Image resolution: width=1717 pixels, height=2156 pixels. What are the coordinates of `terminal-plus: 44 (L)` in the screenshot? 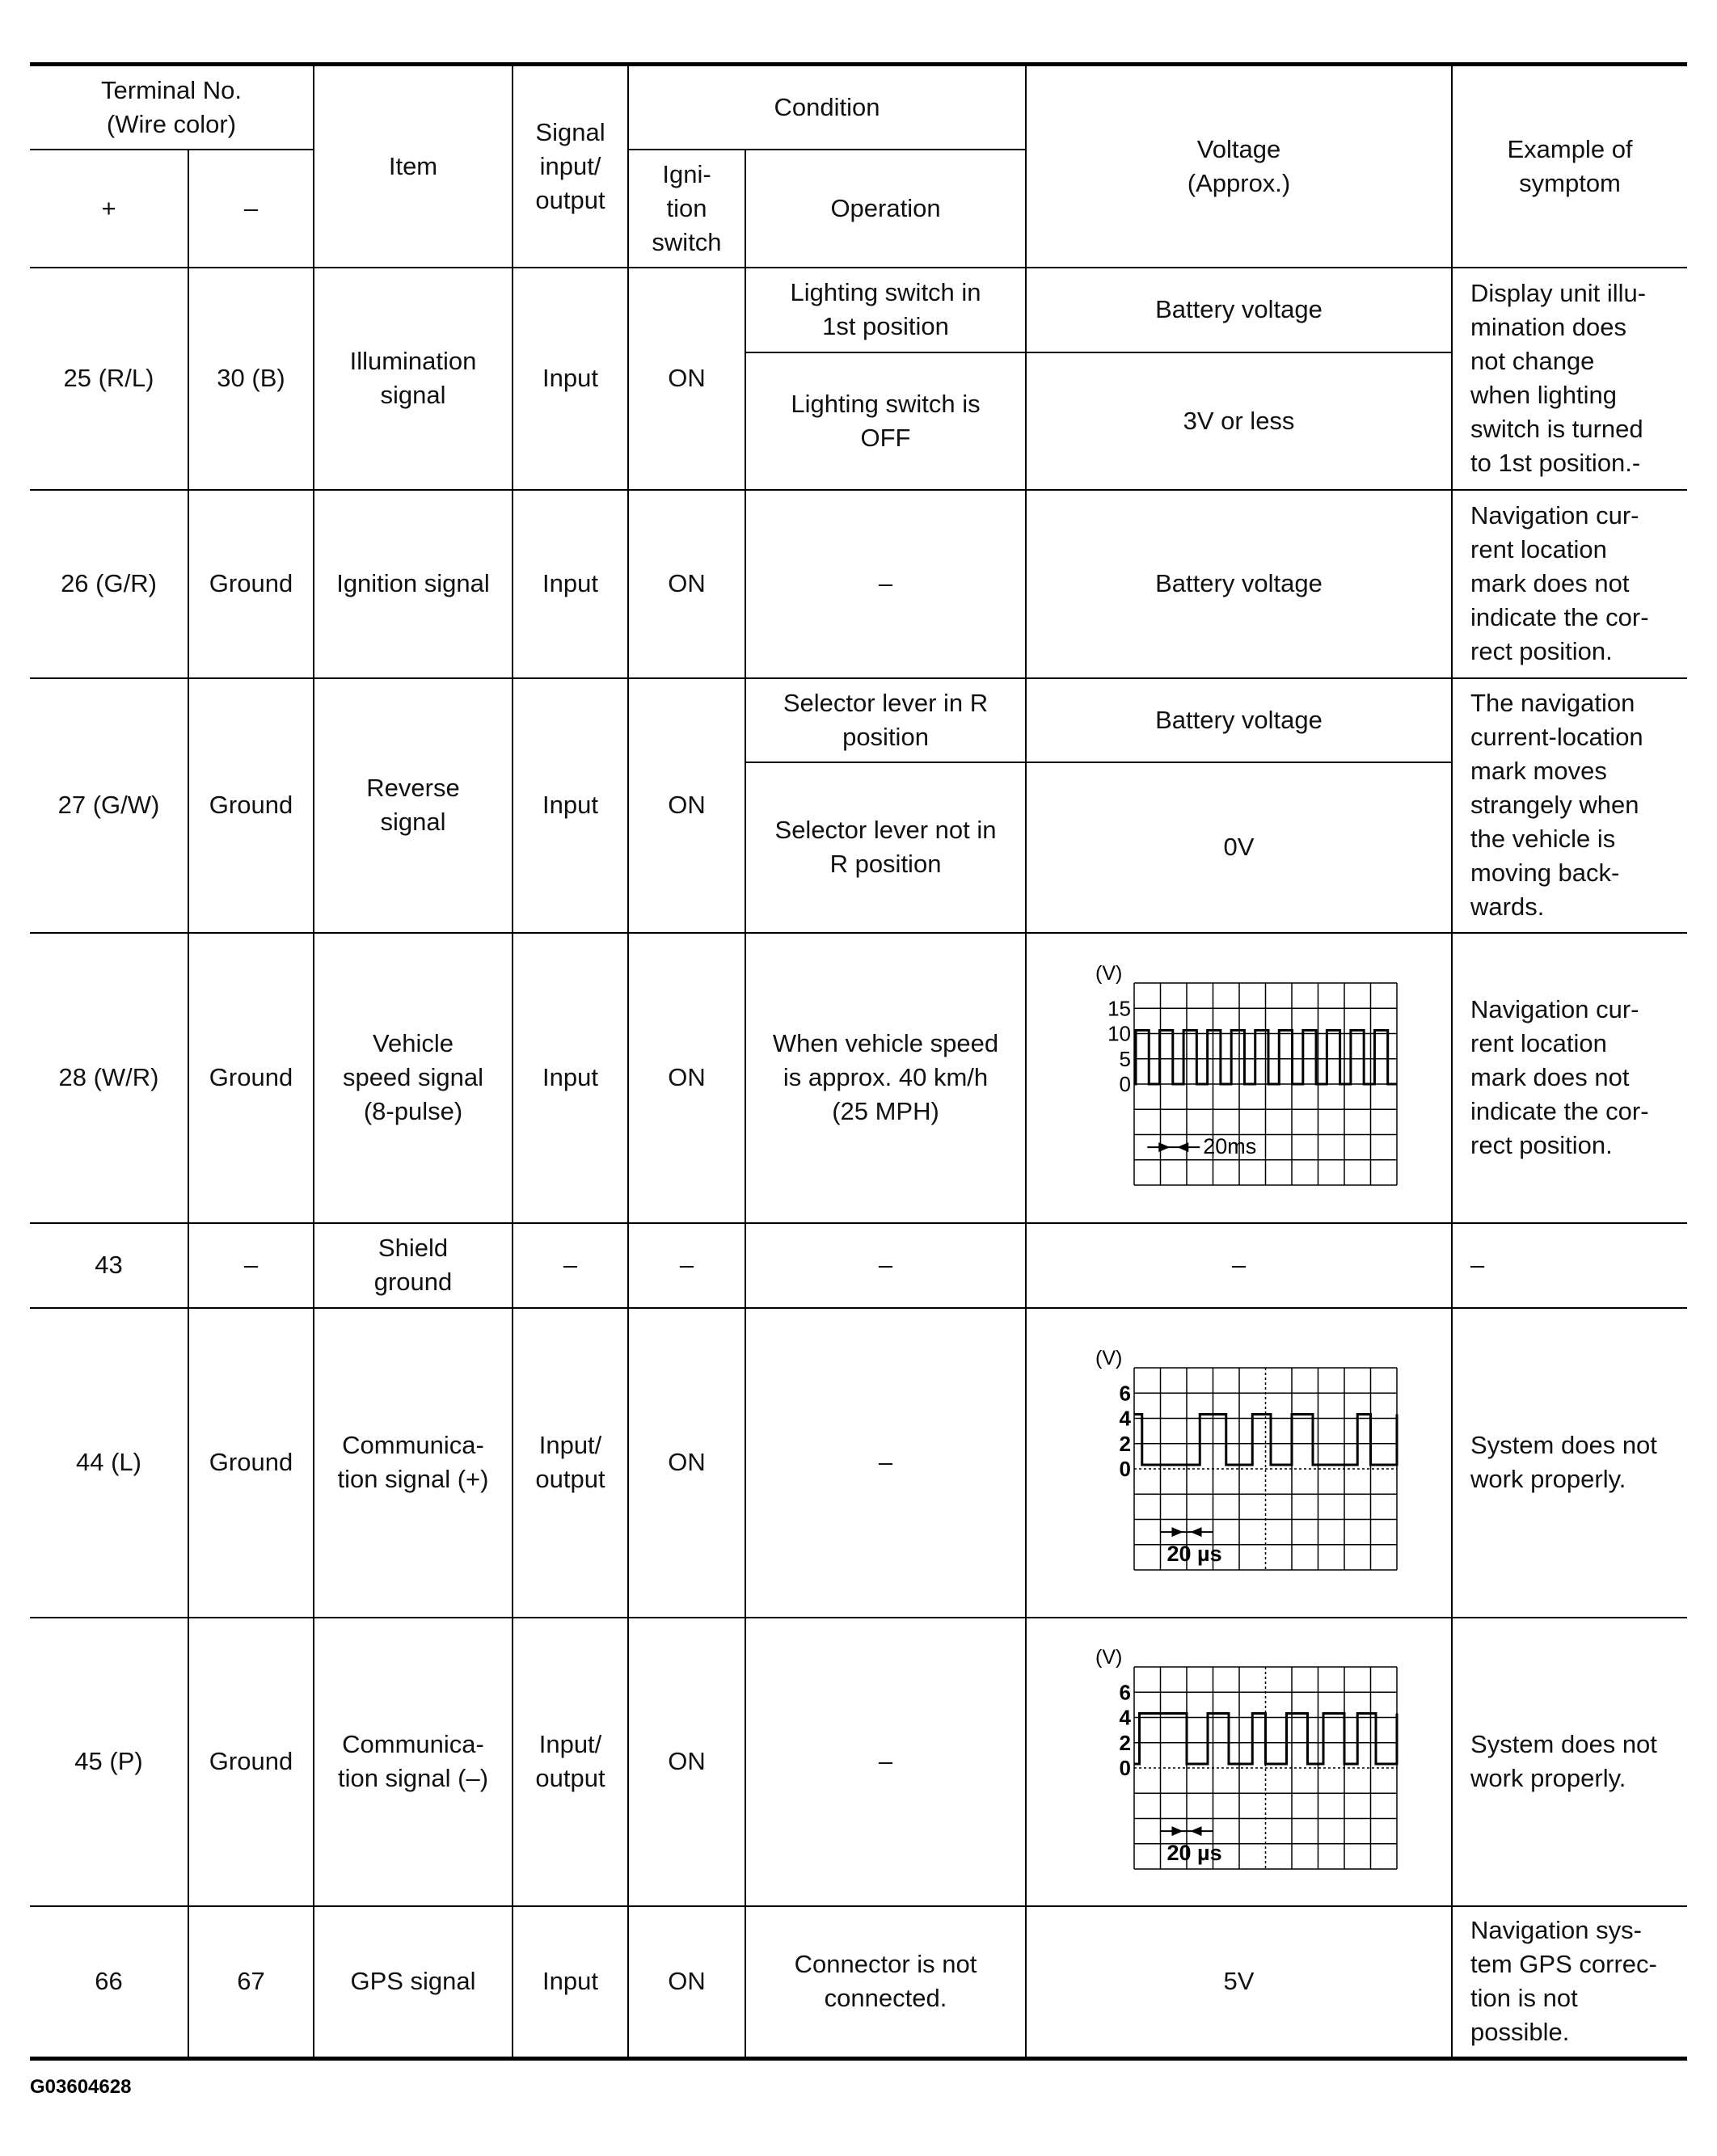 It's located at (109, 1462).